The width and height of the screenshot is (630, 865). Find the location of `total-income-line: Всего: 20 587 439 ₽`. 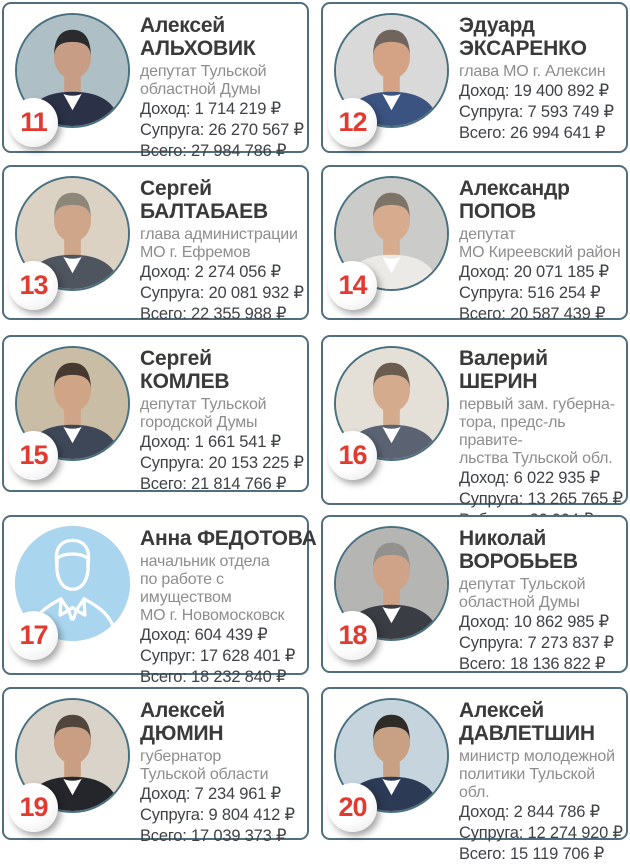

total-income-line: Всего: 20 587 439 ₽ is located at coordinates (532, 314).